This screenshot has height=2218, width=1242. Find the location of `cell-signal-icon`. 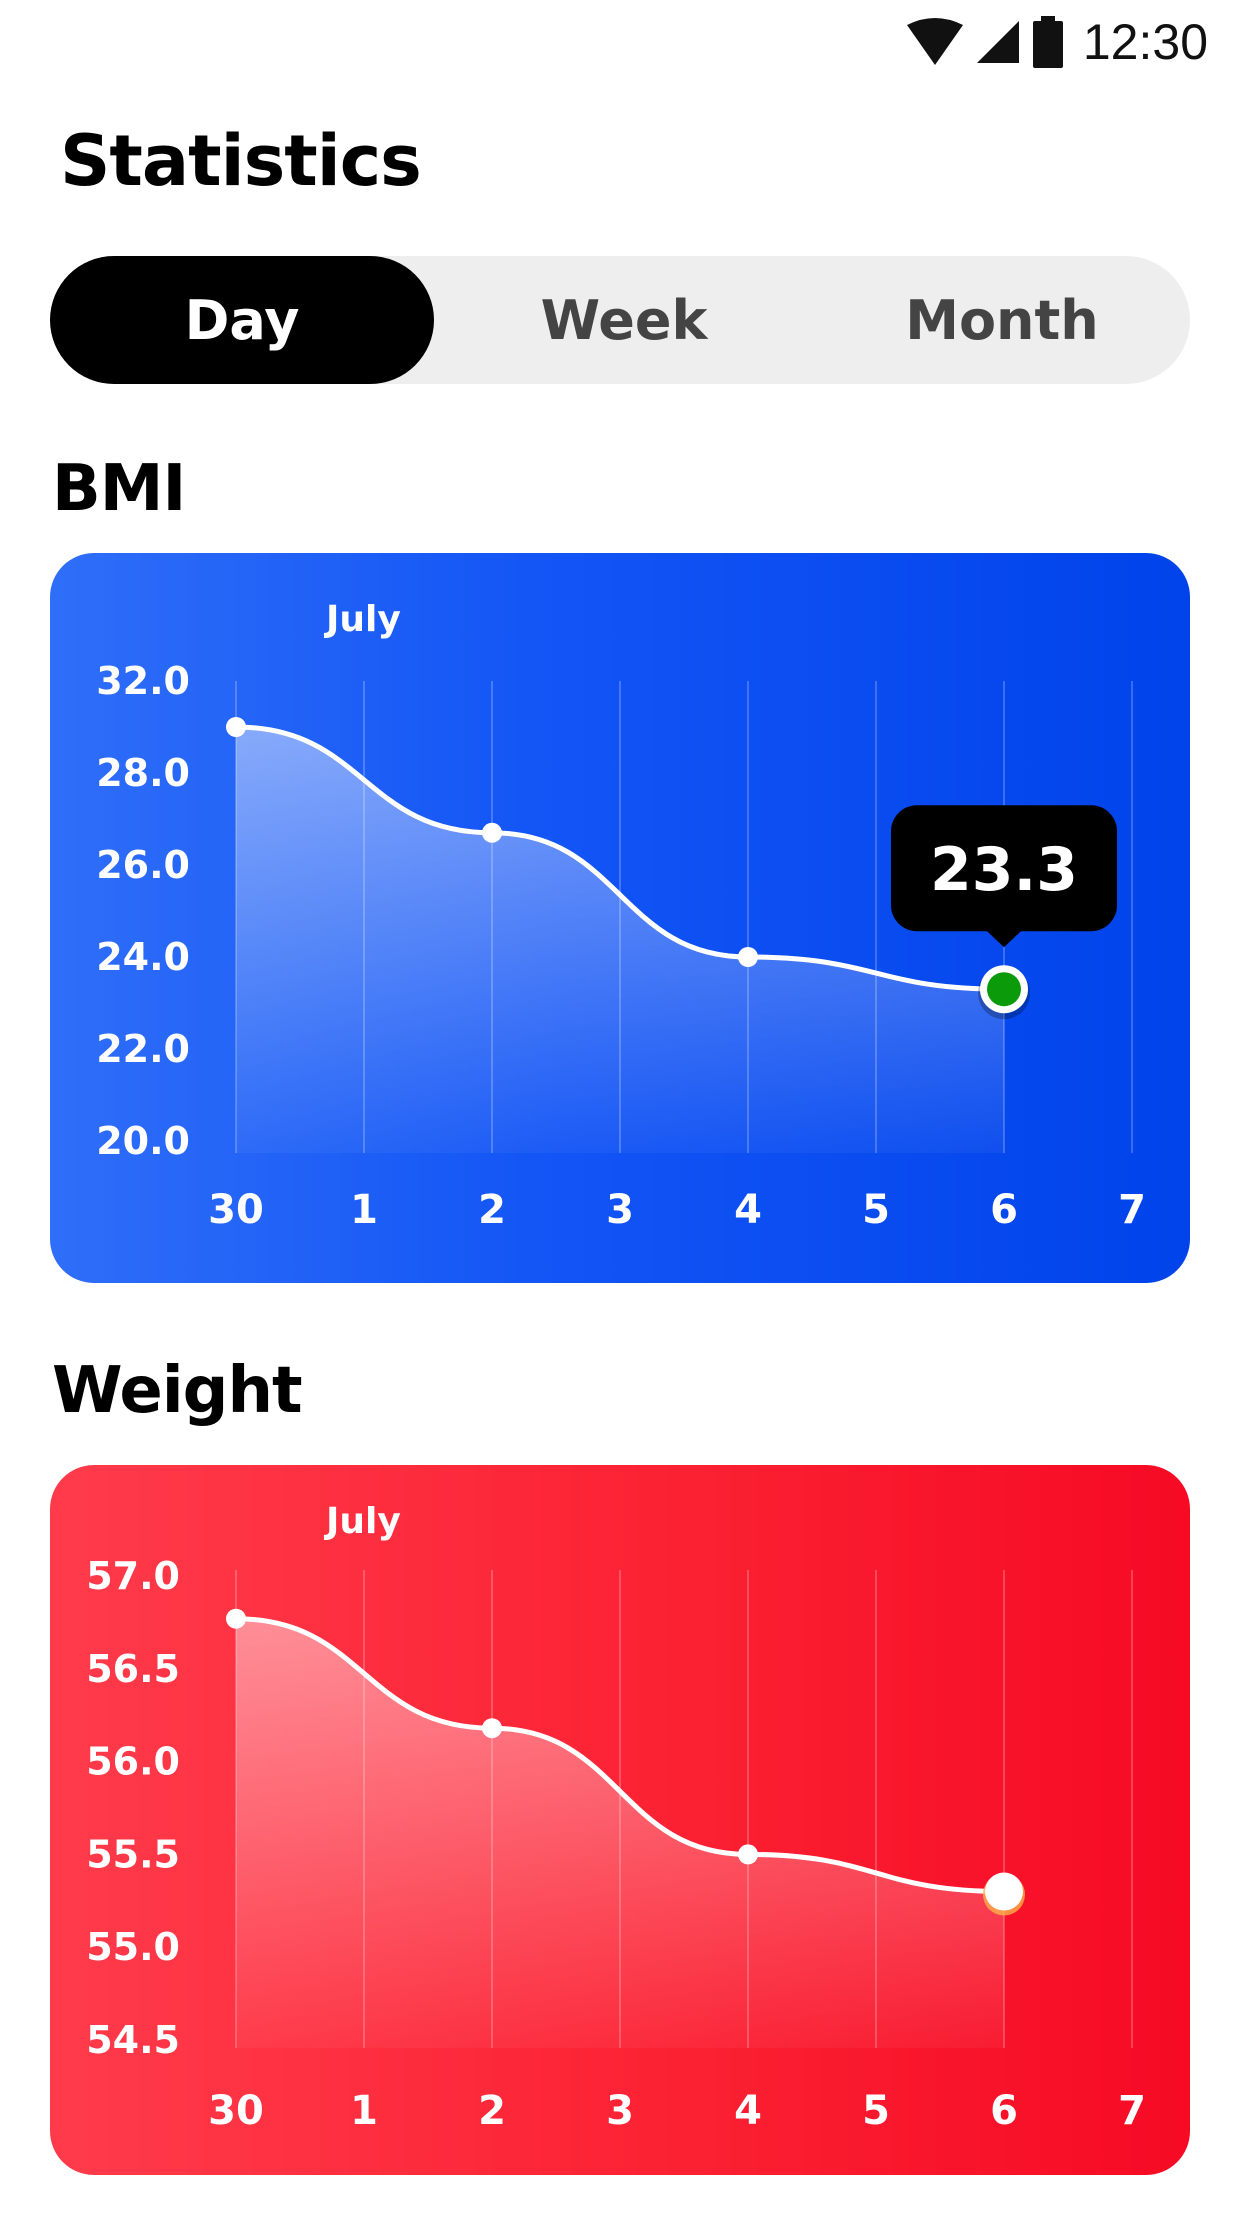

cell-signal-icon is located at coordinates (997, 42).